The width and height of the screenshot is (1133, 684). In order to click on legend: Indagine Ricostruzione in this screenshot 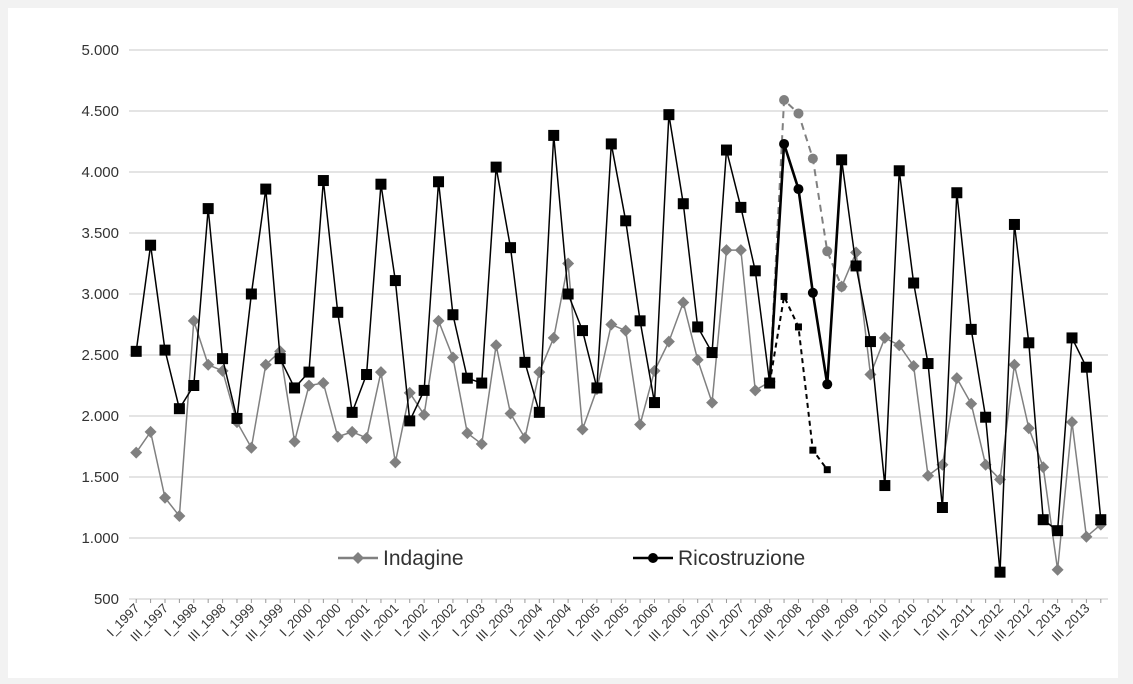, I will do `click(571, 558)`.